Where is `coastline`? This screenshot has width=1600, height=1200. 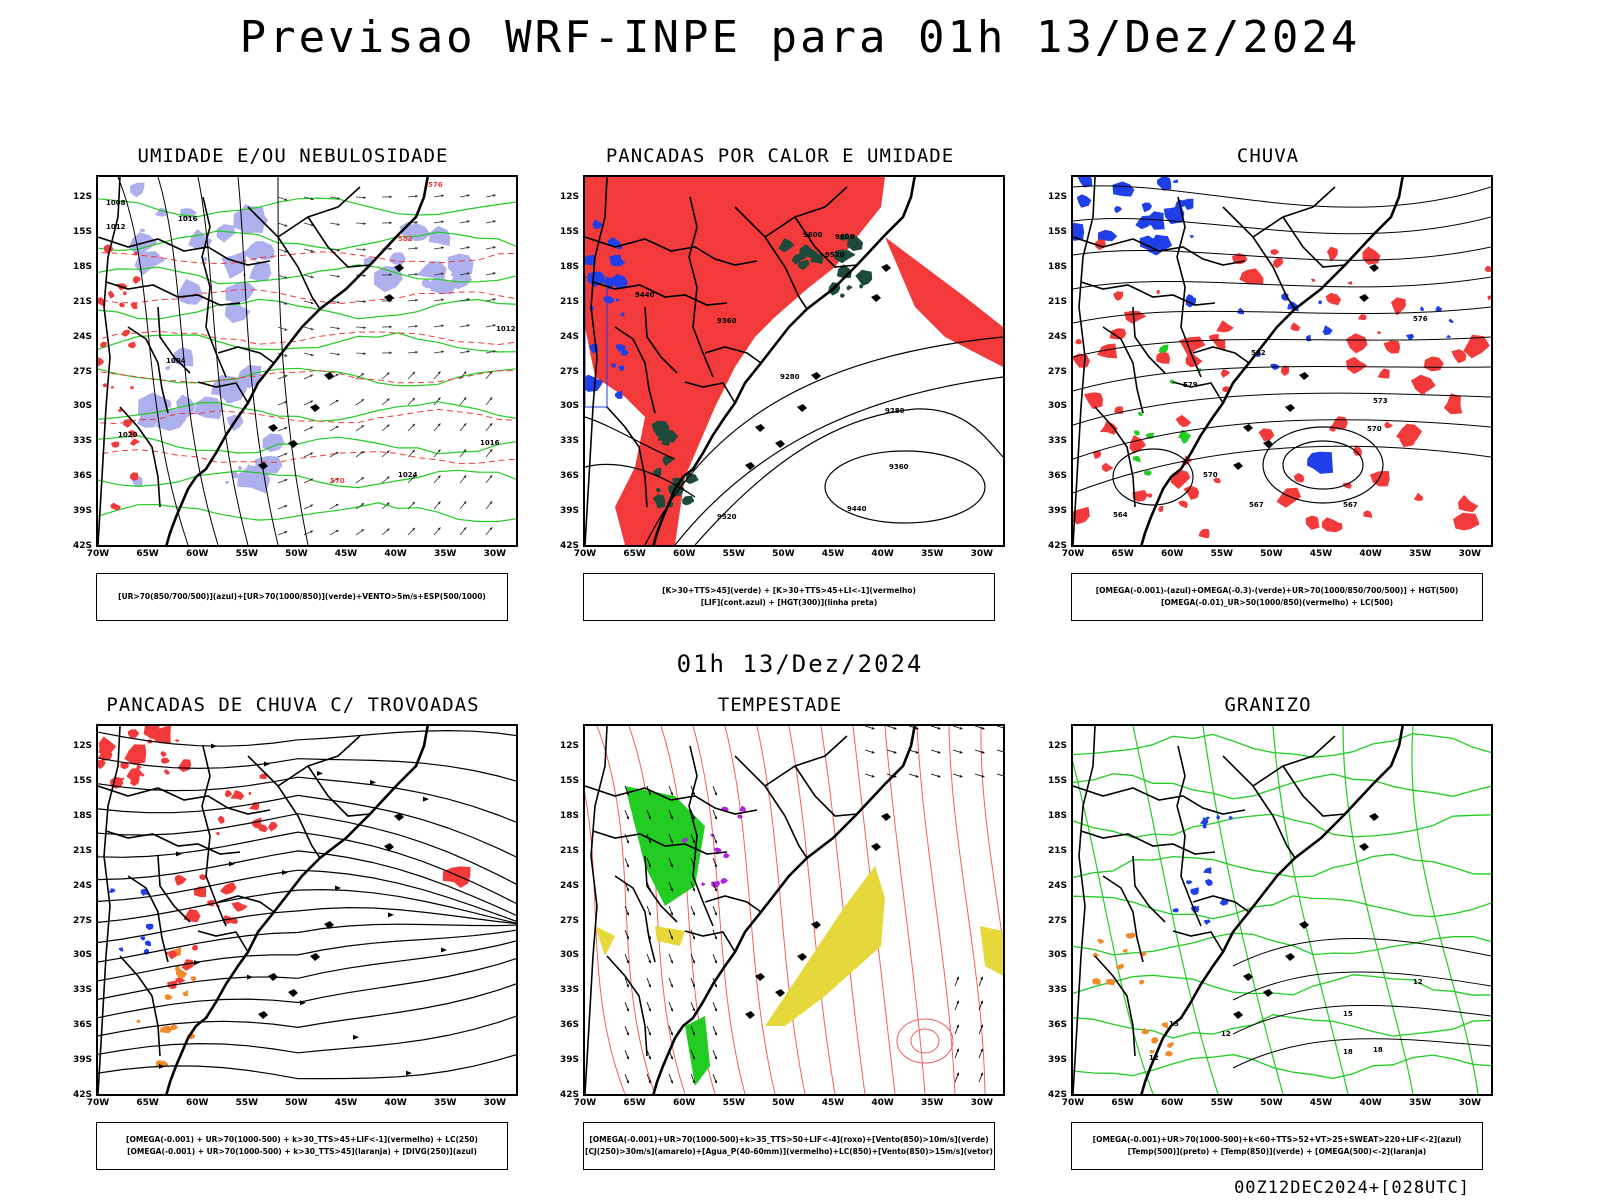
coastline is located at coordinates (297, 361).